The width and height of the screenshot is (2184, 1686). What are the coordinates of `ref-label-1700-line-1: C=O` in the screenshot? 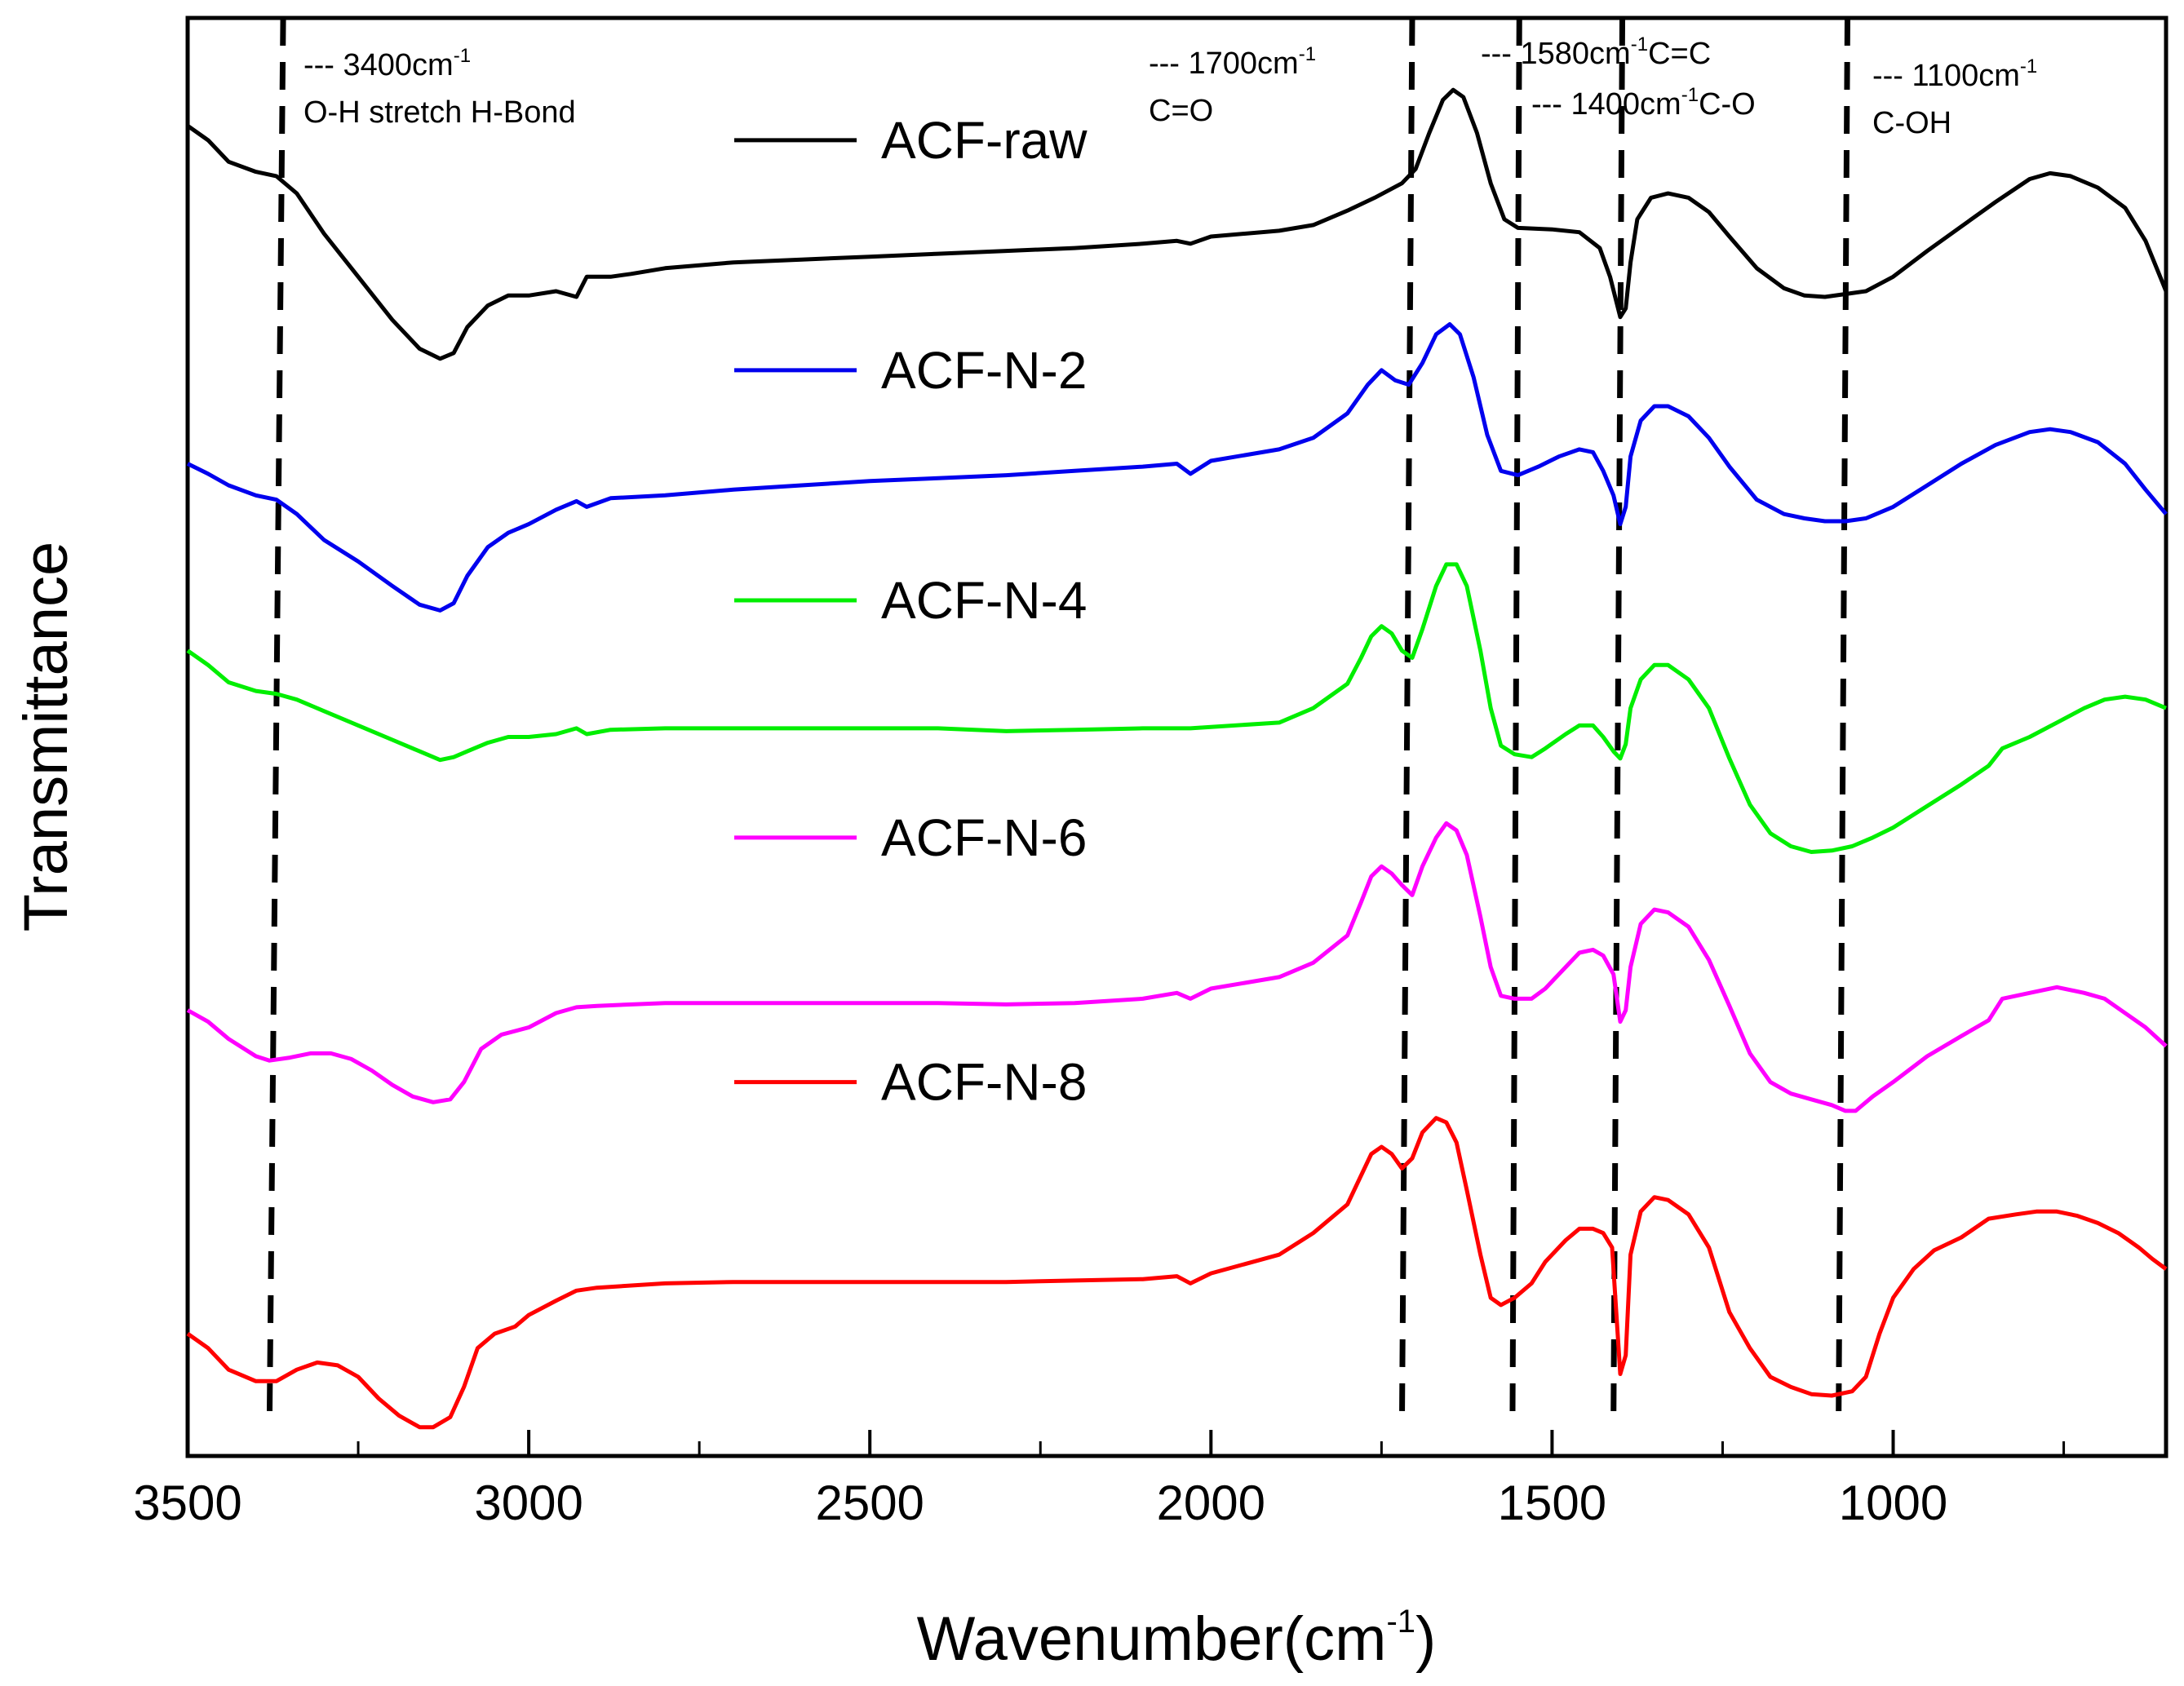 It's located at (1181, 111).